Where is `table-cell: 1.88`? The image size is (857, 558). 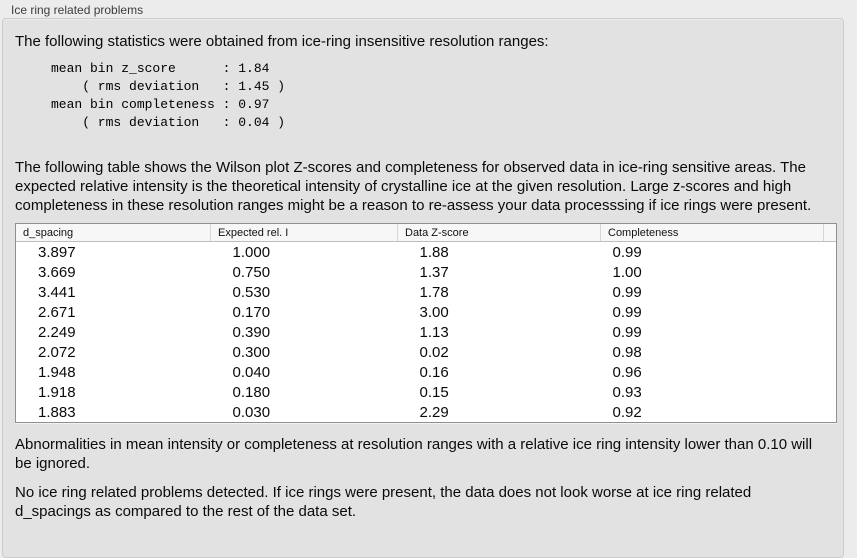 table-cell: 1.88 is located at coordinates (434, 252).